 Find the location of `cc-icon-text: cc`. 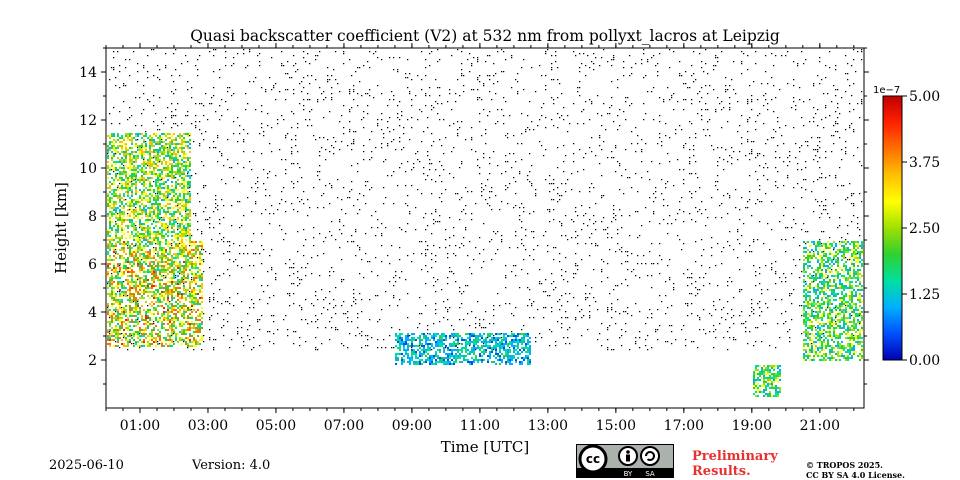

cc-icon-text: cc is located at coordinates (593, 459).